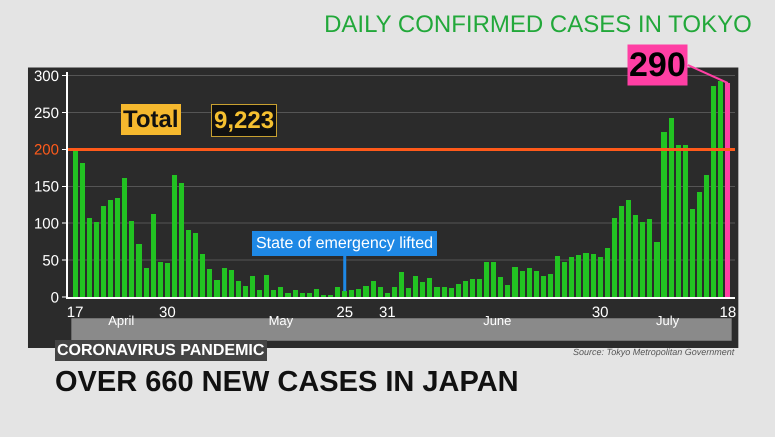 The image size is (775, 437). Describe the element at coordinates (161, 350) in the screenshot. I see `text: CORONAVIRUS PANDEMIC` at that location.